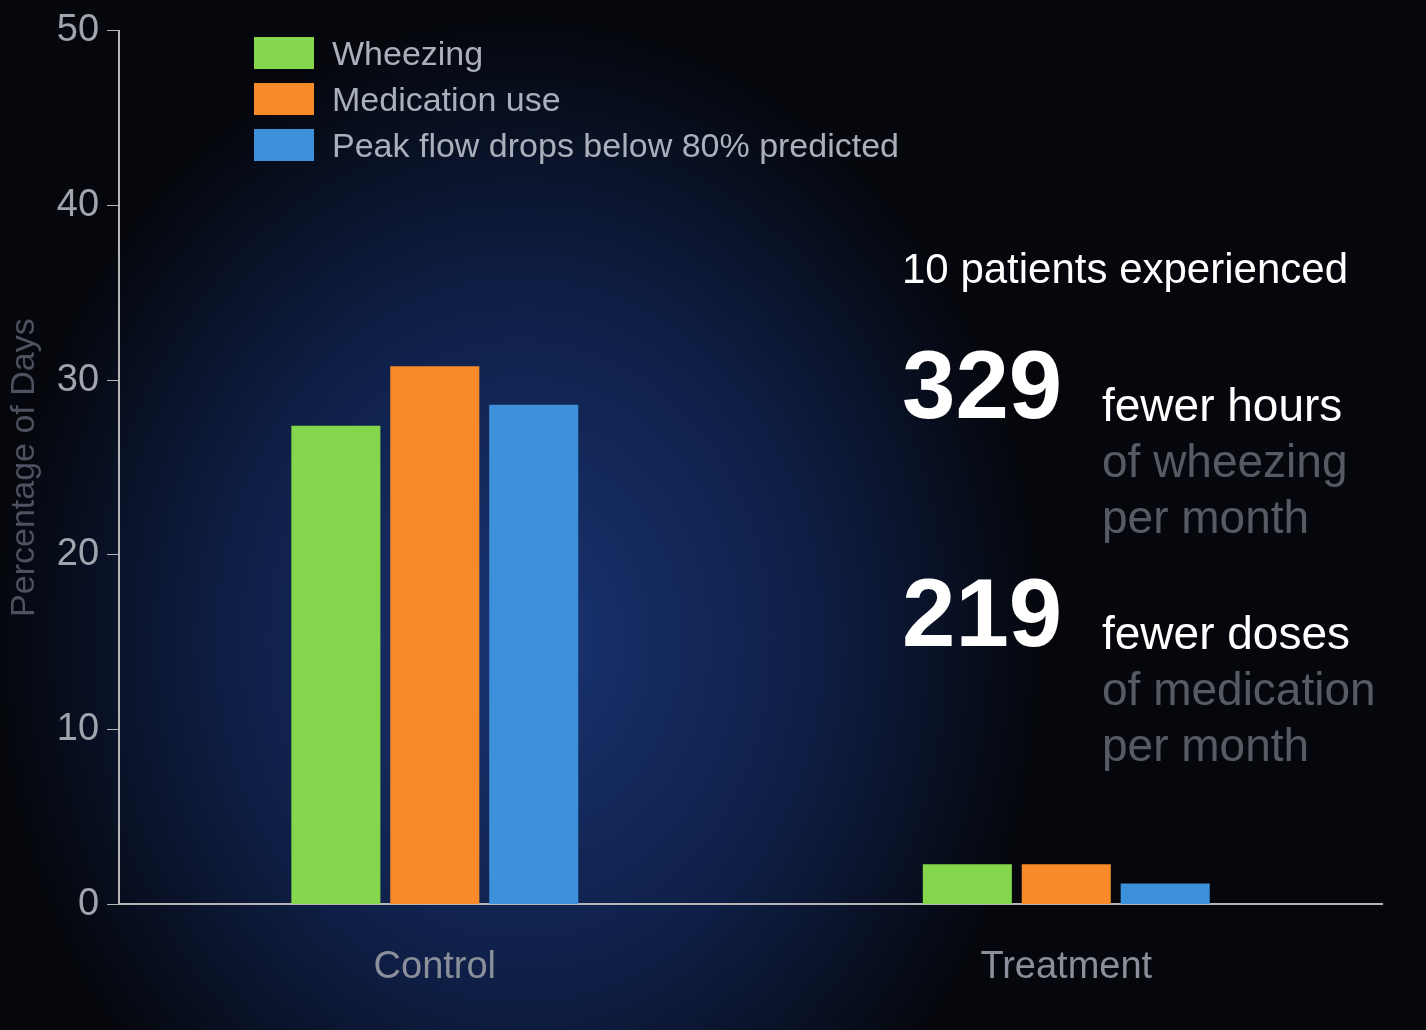 The image size is (1426, 1030). Describe the element at coordinates (78, 377) in the screenshot. I see `y-tick-label: 30` at that location.